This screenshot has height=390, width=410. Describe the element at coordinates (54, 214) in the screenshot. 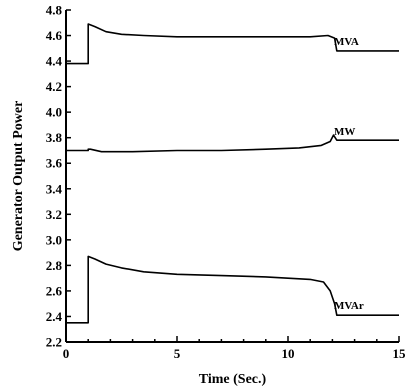

I see `y-tick-label: 3.2` at that location.